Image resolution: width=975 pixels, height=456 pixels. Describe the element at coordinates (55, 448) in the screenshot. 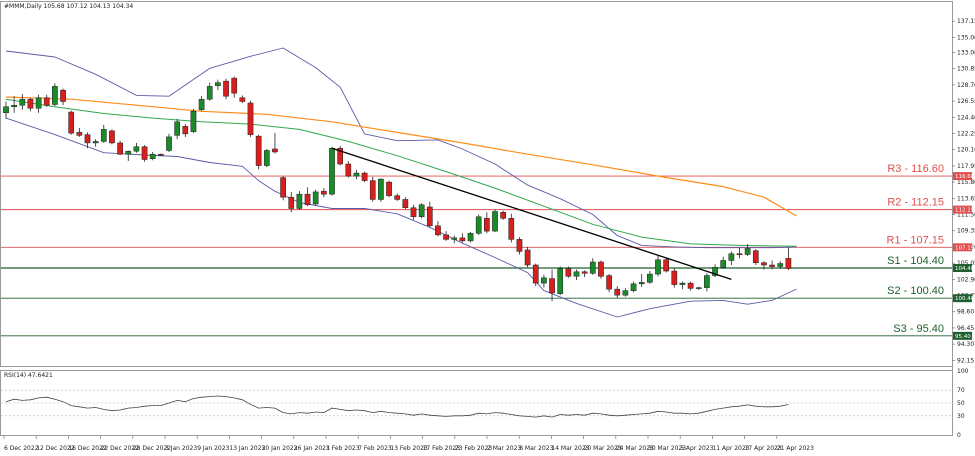

I see `time-tick-label: 12 Dec 2022` at that location.